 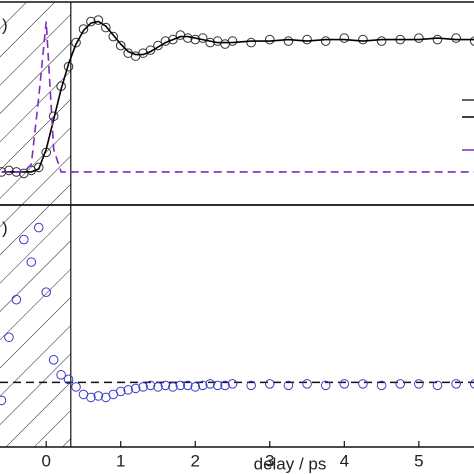 What do you see at coordinates (35, 326) in the screenshot?
I see `excluded-region` at bounding box center [35, 326].